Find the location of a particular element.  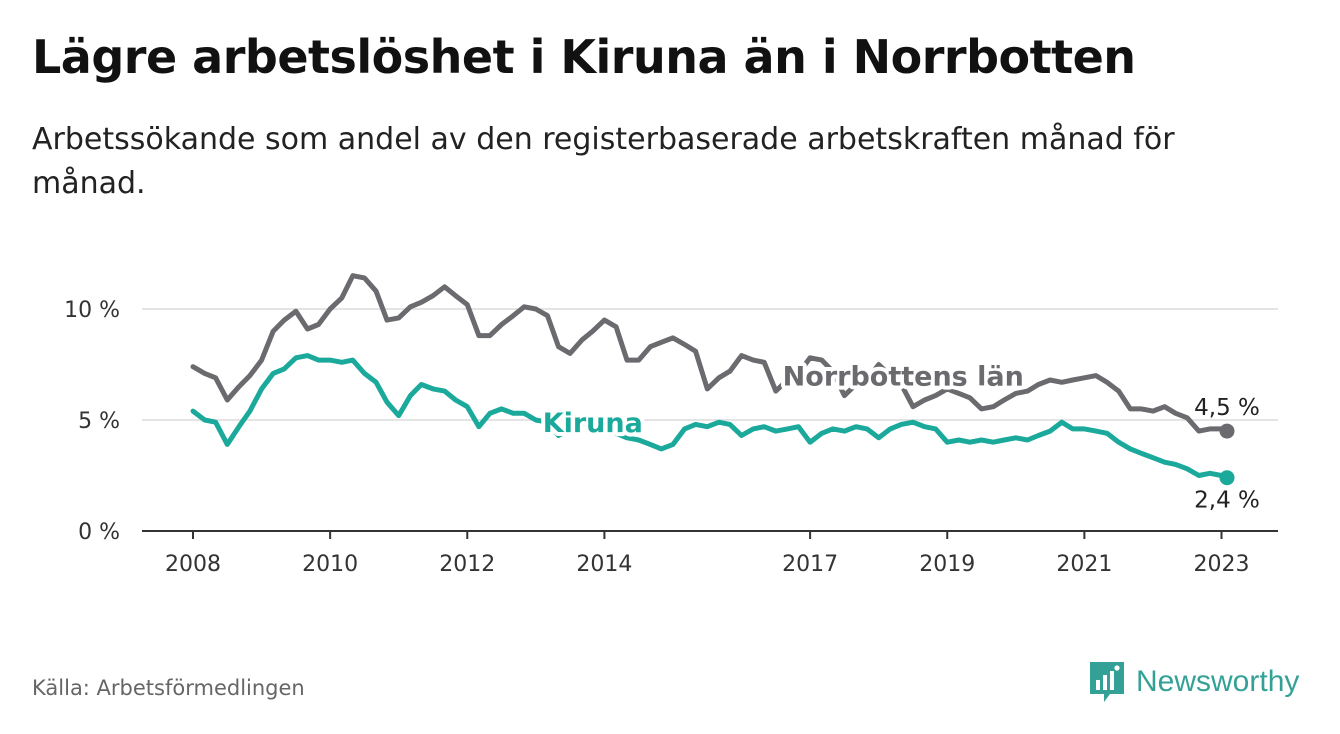

series-line-kiruna is located at coordinates (710, 417).